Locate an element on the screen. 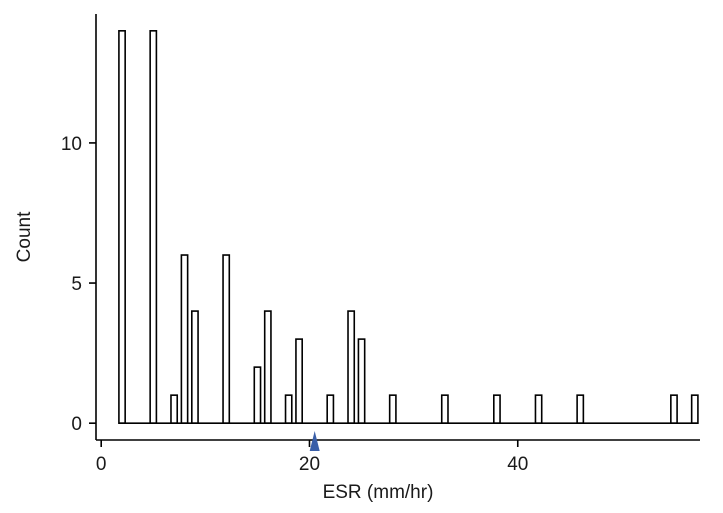 The width and height of the screenshot is (723, 513). y-tick-label-0: 0 is located at coordinates (76, 424).